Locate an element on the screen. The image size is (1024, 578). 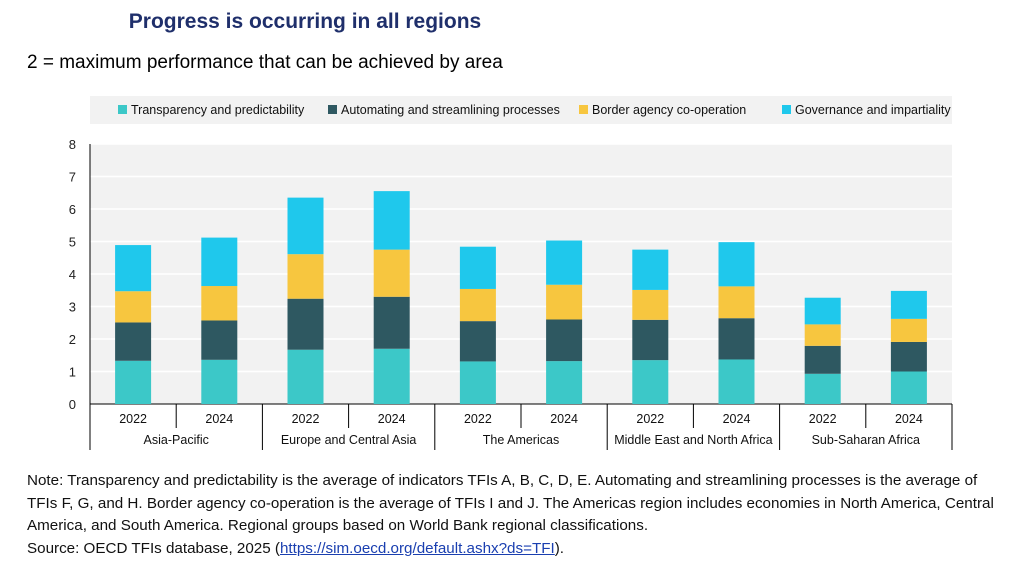
group-label: Middle East and North Africa is located at coordinates (693, 440).